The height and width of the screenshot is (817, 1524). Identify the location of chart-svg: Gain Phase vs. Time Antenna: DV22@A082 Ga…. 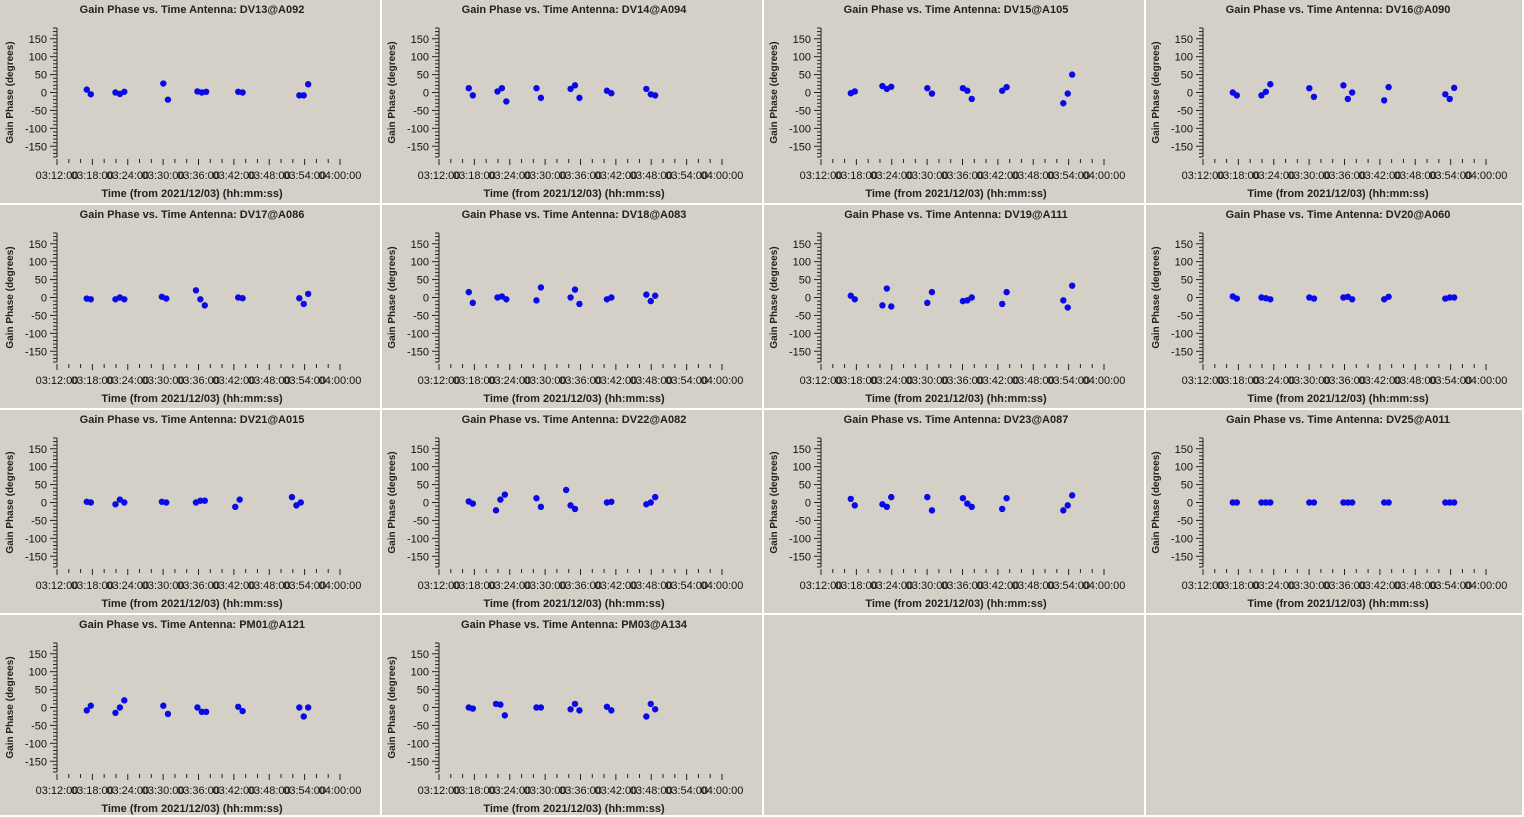
(565, 512).